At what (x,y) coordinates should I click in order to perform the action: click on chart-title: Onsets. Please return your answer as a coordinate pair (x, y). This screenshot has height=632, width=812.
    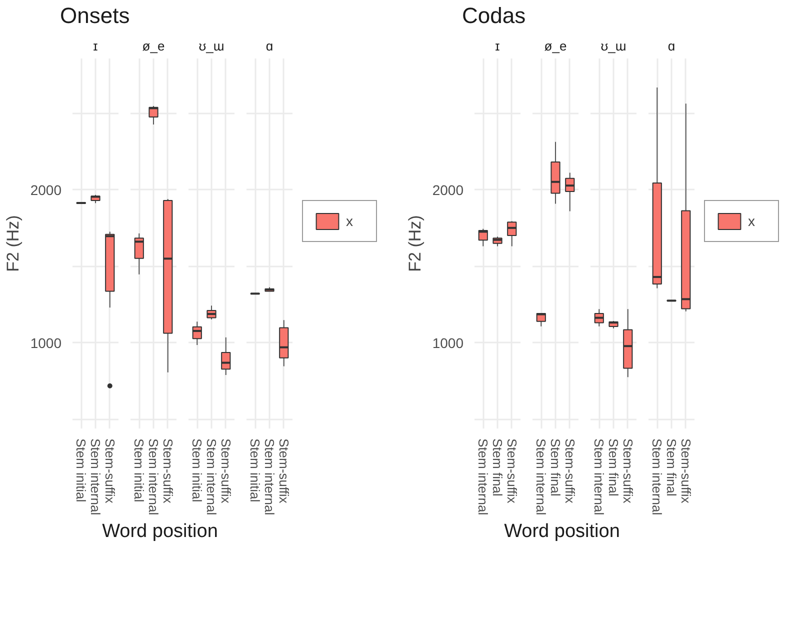
    Looking at the image, I should click on (95, 16).